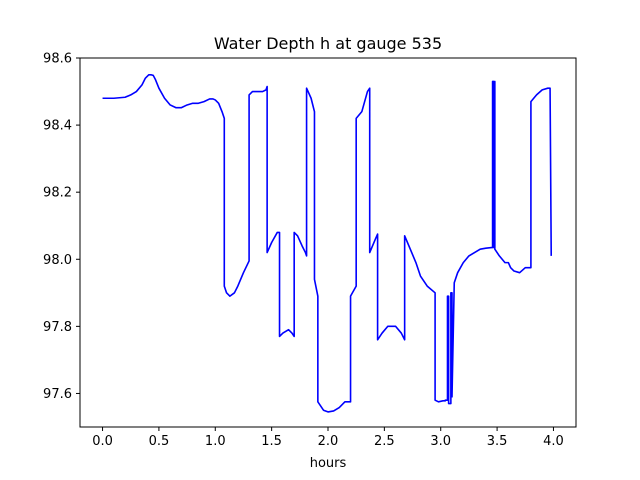 The width and height of the screenshot is (640, 480). What do you see at coordinates (61, 227) in the screenshot?
I see `y-axis: 97.6 97.8 98.0 98.2 98.4 98.6` at bounding box center [61, 227].